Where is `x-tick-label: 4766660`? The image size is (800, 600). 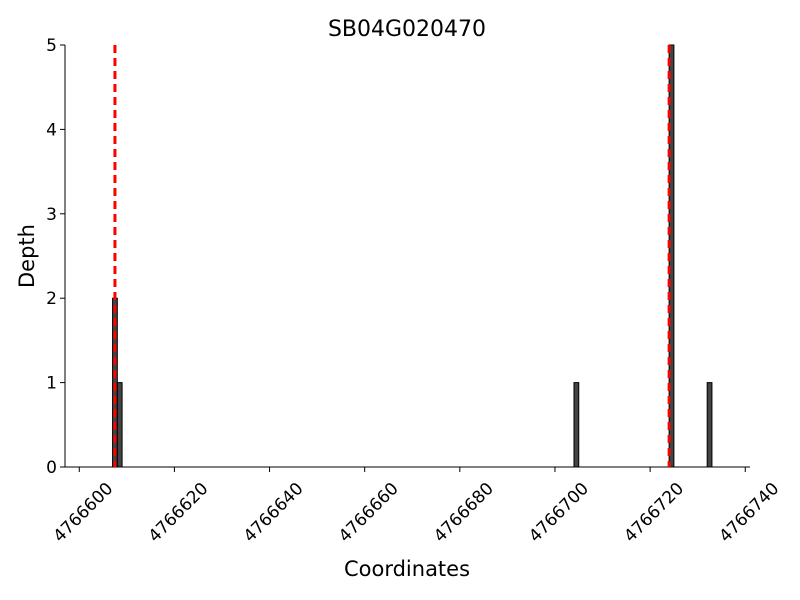 x-tick-label: 4766660 is located at coordinates (369, 513).